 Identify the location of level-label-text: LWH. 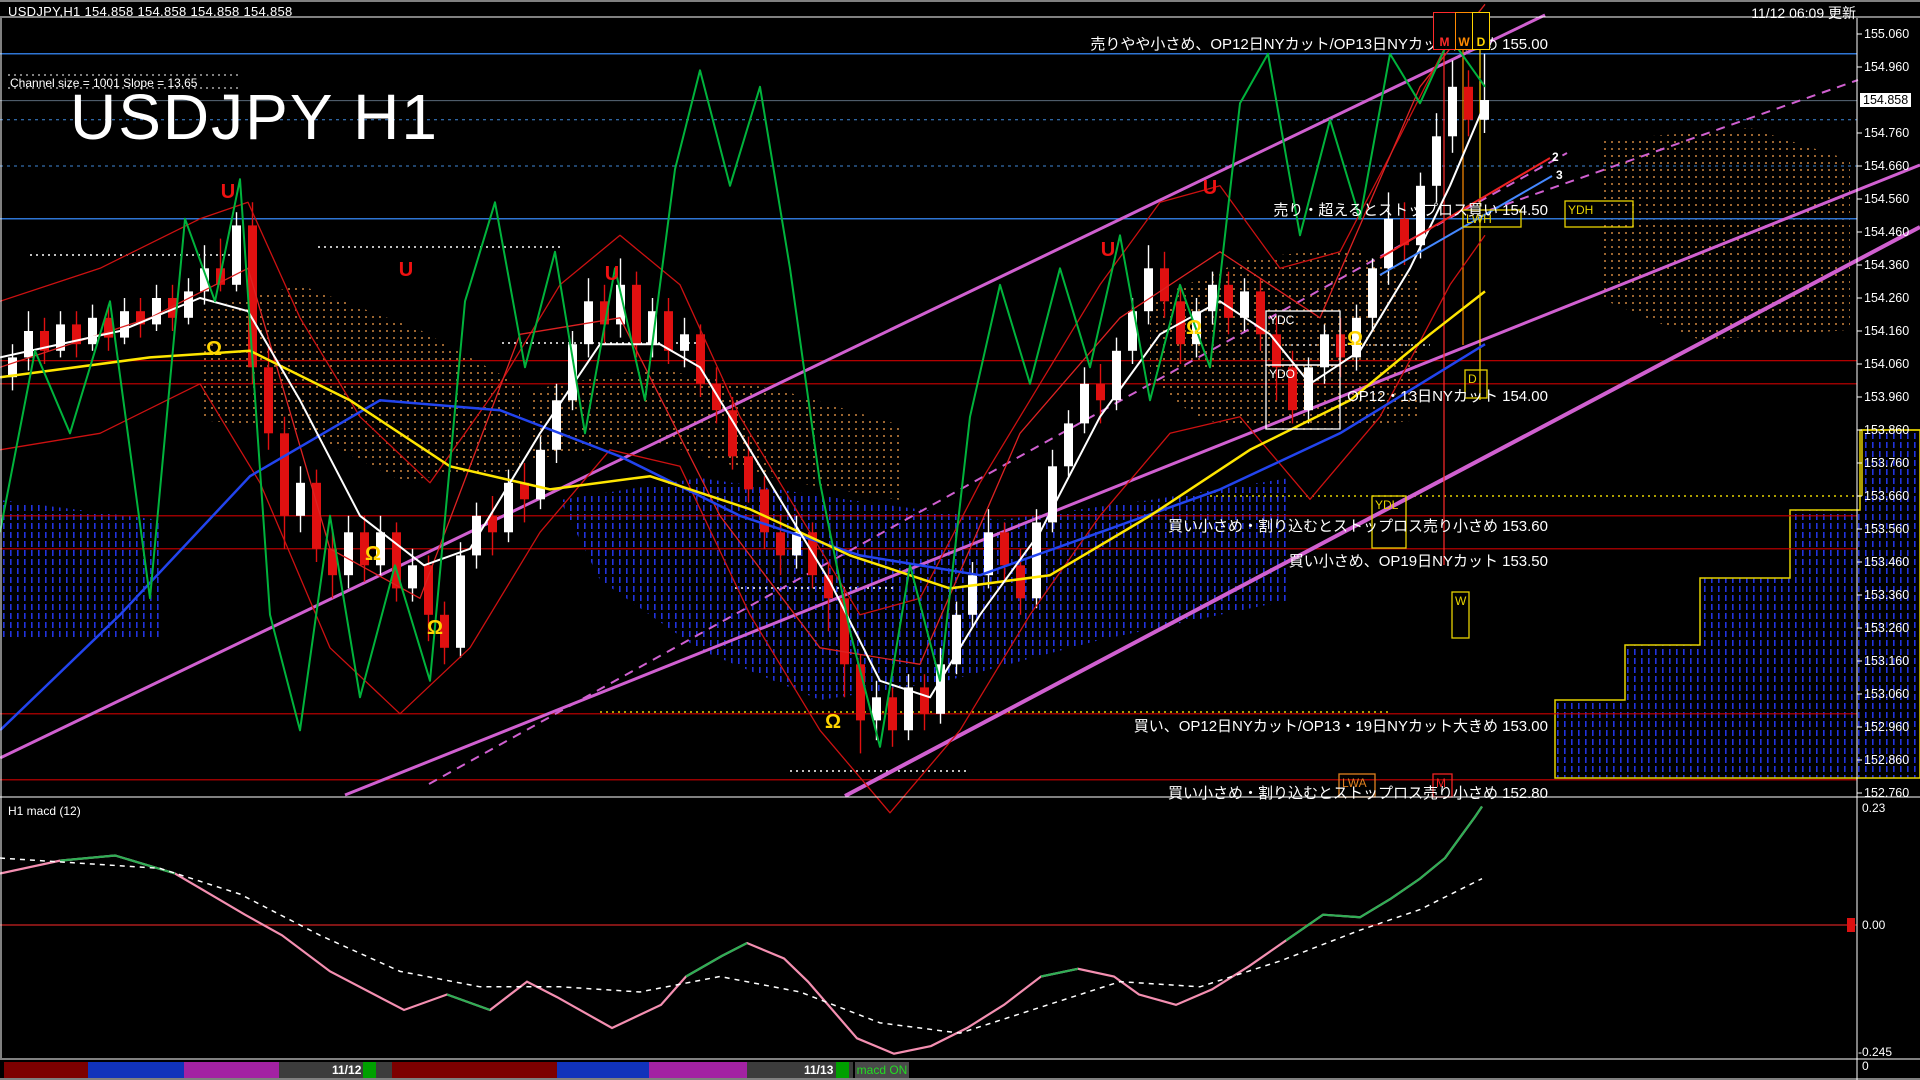
(1479, 219).